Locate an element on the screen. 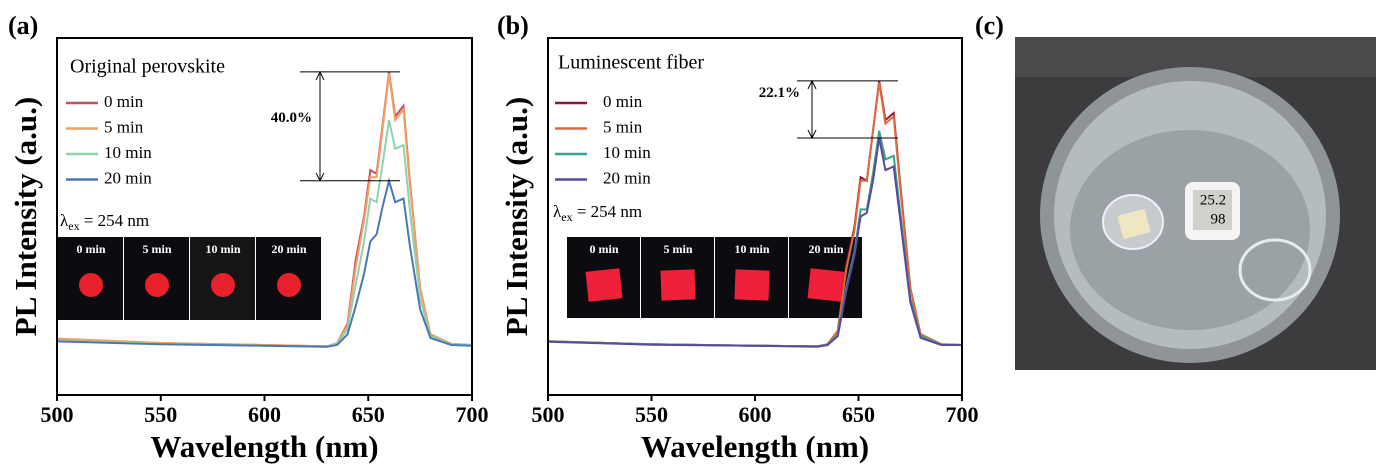  annotation-label: 40.0% is located at coordinates (291, 118).